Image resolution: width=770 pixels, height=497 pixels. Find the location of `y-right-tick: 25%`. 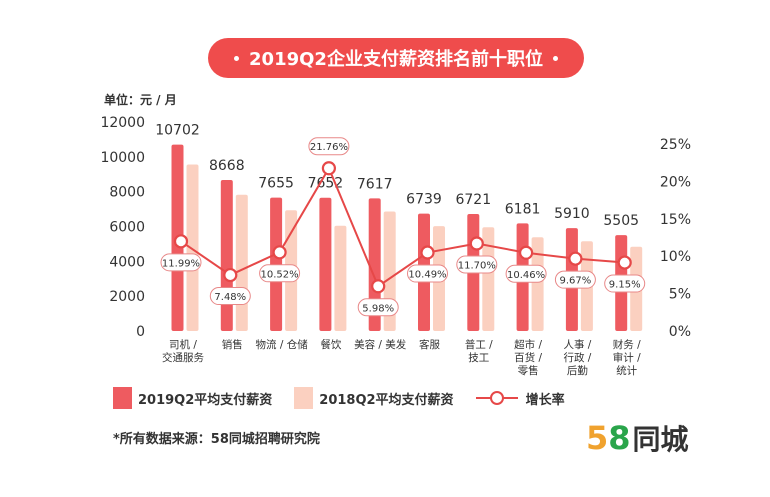

y-right-tick: 25% is located at coordinates (675, 145).